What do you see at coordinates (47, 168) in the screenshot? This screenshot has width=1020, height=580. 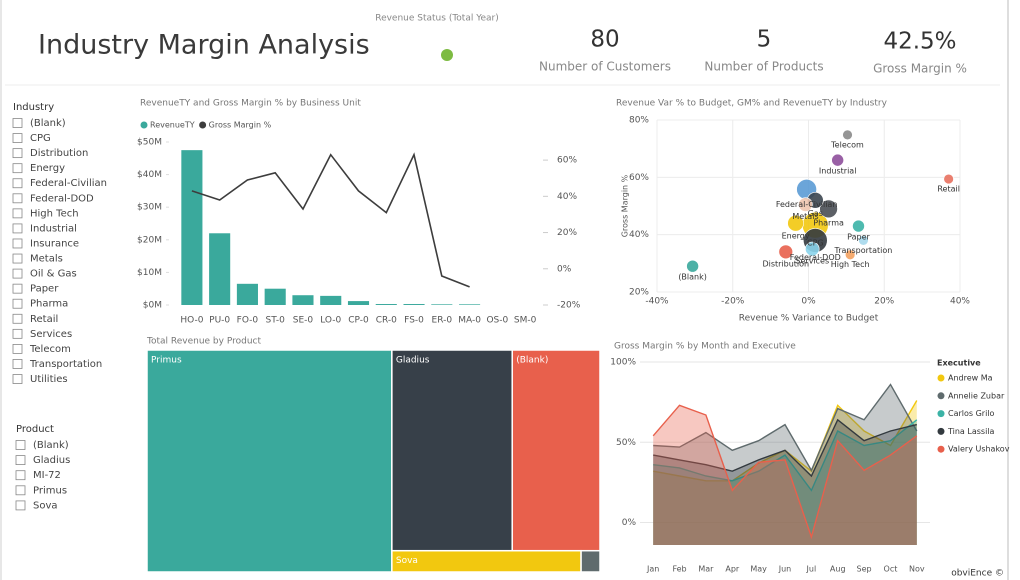 I see `slicer-item: Energy` at bounding box center [47, 168].